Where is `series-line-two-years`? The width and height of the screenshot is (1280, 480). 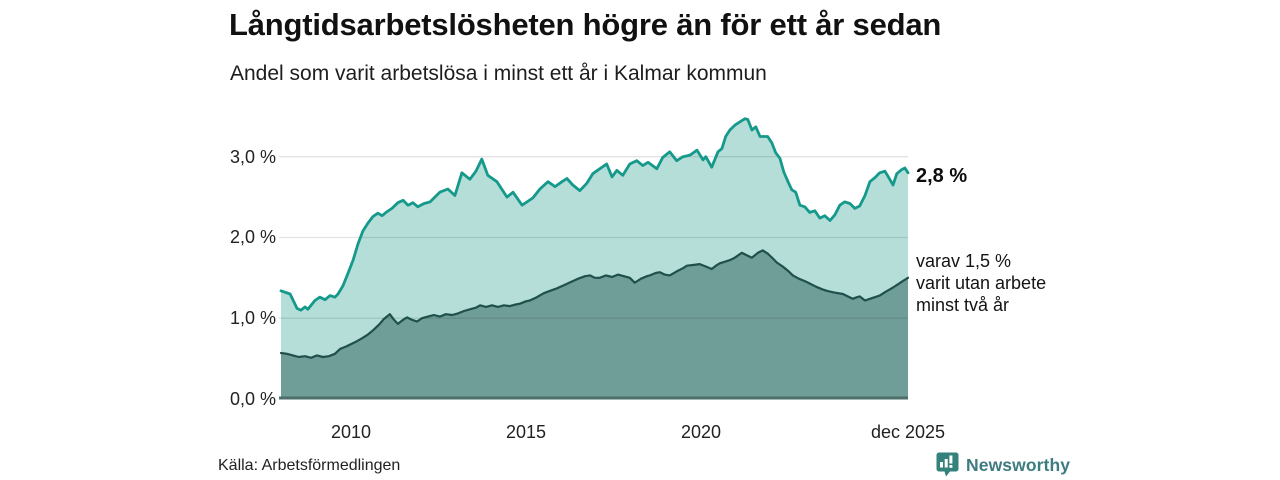
series-line-two-years is located at coordinates (594, 304).